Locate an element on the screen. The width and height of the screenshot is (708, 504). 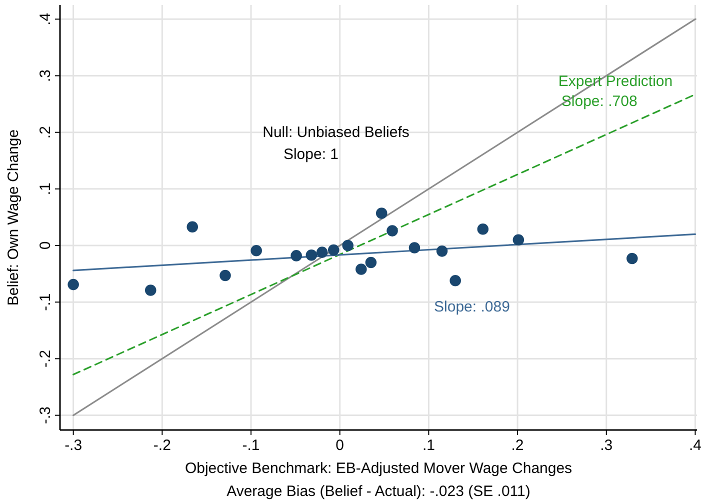
y-tick-label: .2 is located at coordinates (45, 132).